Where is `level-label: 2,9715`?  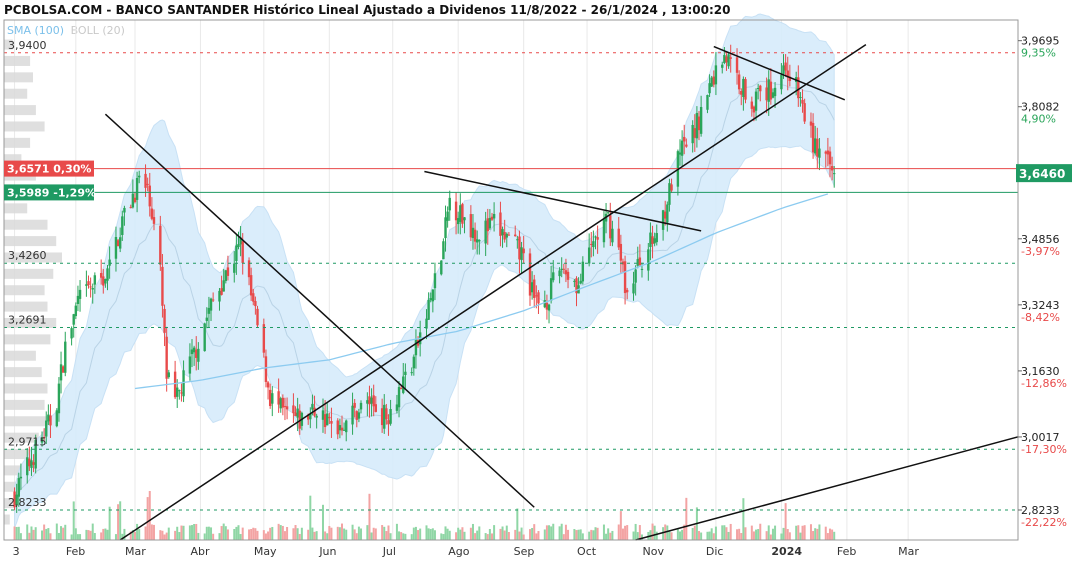 level-label: 2,9715 is located at coordinates (27, 441).